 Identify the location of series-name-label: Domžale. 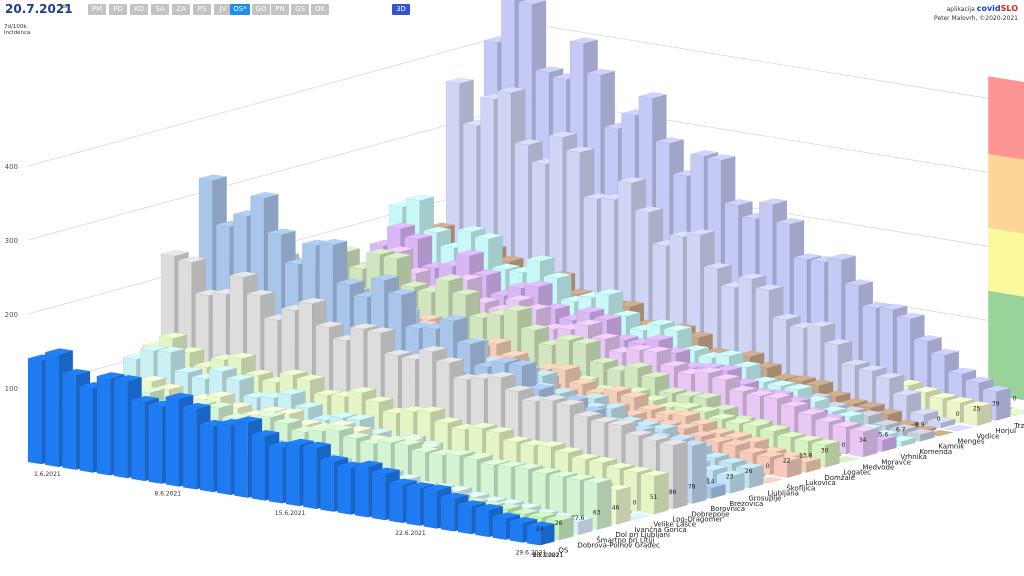
(839, 478).